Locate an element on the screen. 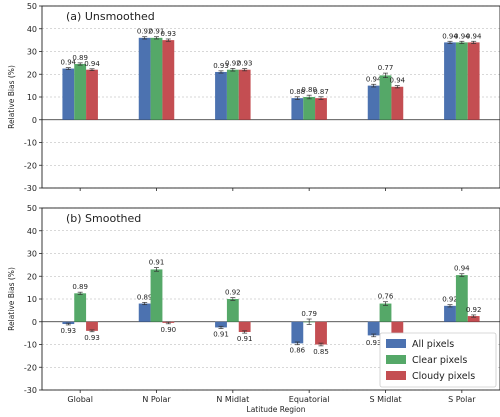 Image resolution: width=500 pixels, height=417 pixels. panel-b-ylabel: Relative Bias (%) is located at coordinates (11, 299).